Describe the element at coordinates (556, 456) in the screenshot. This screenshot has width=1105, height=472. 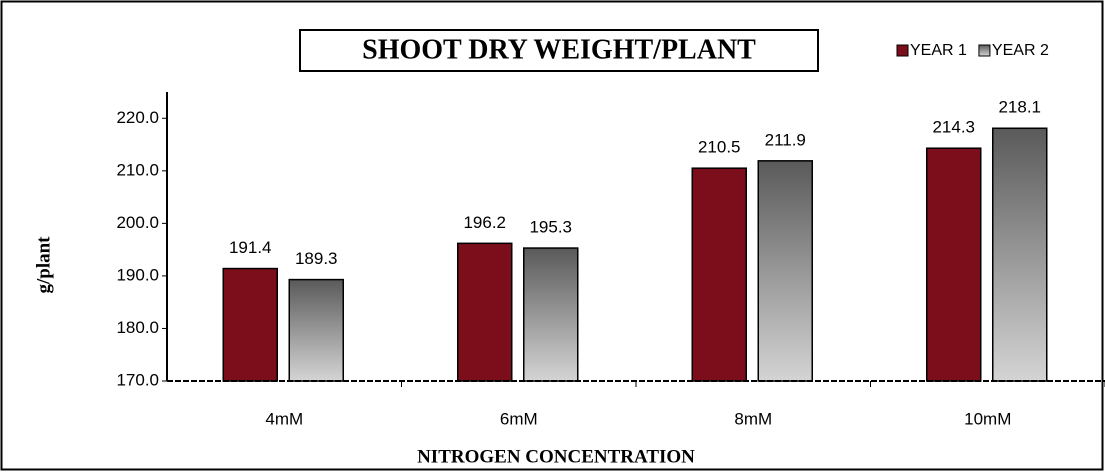
I see `x-axis-label: NITROGEN CONCENTRATION` at that location.